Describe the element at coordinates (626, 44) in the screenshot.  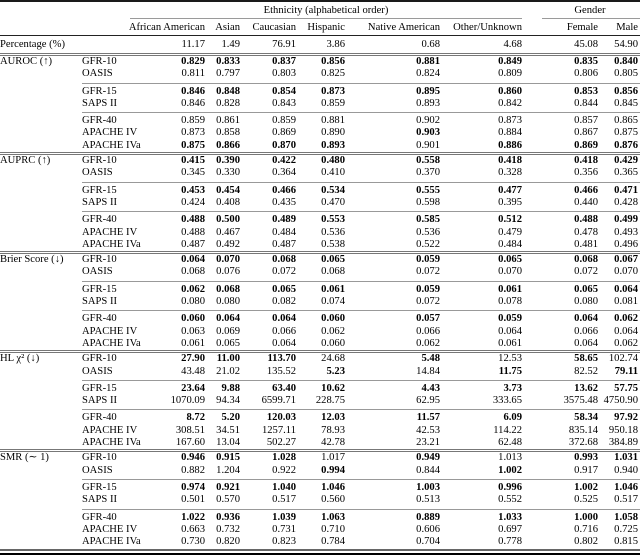
I see `value-cell: 54.90` at that location.